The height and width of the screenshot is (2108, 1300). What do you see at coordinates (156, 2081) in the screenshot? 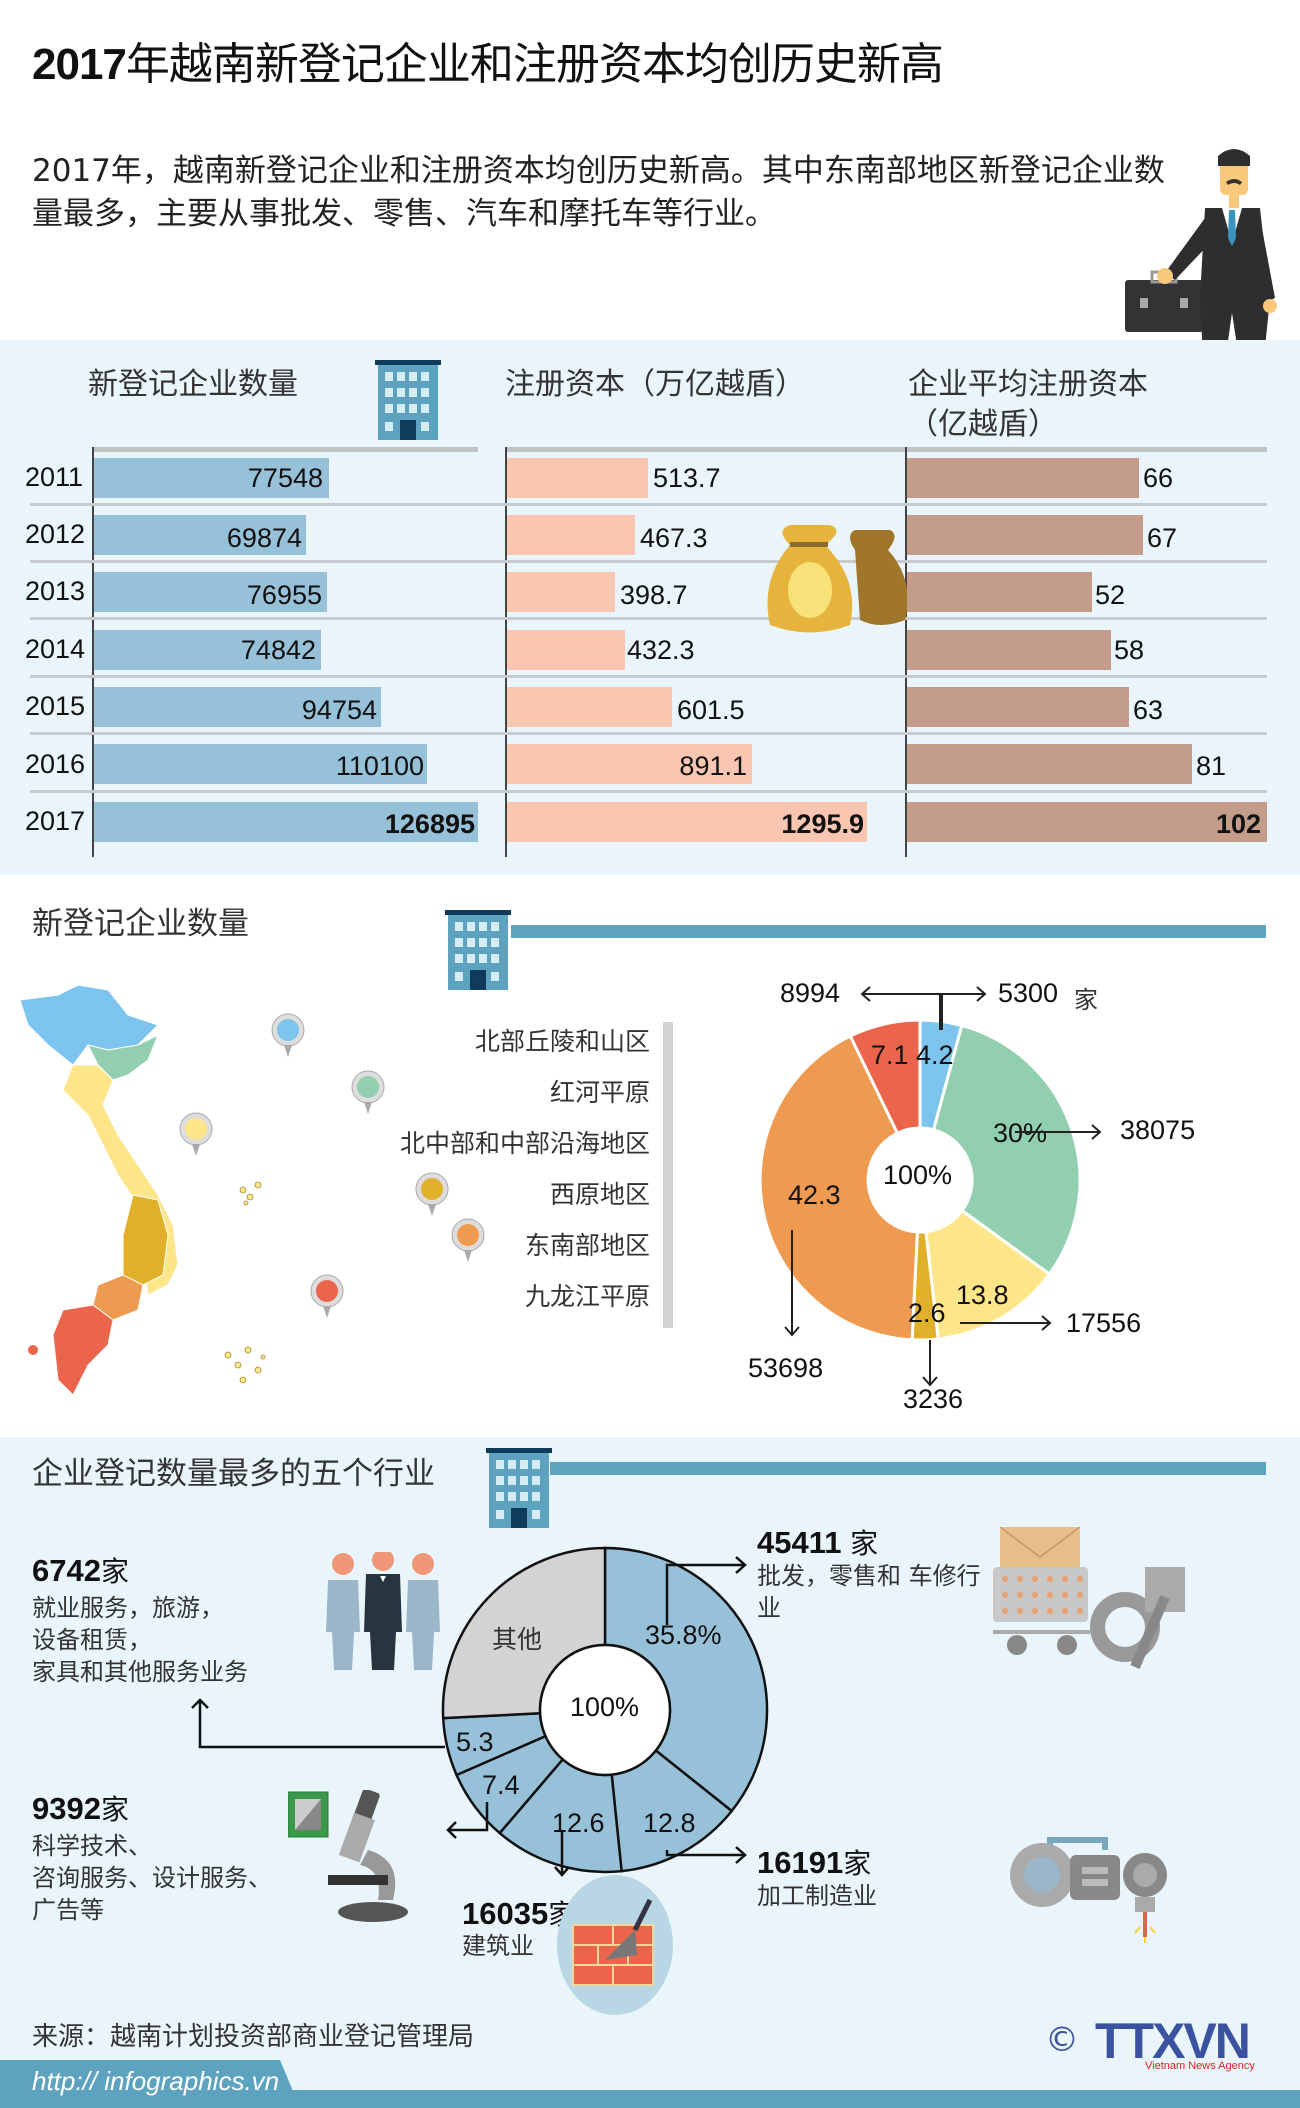
I see `website-url: http:// infographics.vn` at bounding box center [156, 2081].